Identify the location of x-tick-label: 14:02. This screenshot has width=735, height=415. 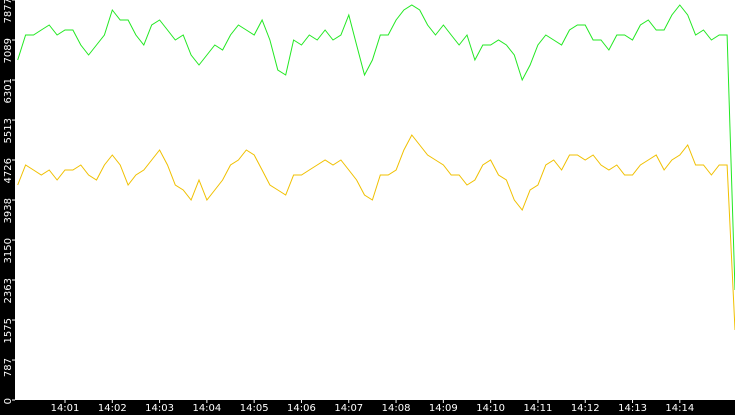
(112, 408).